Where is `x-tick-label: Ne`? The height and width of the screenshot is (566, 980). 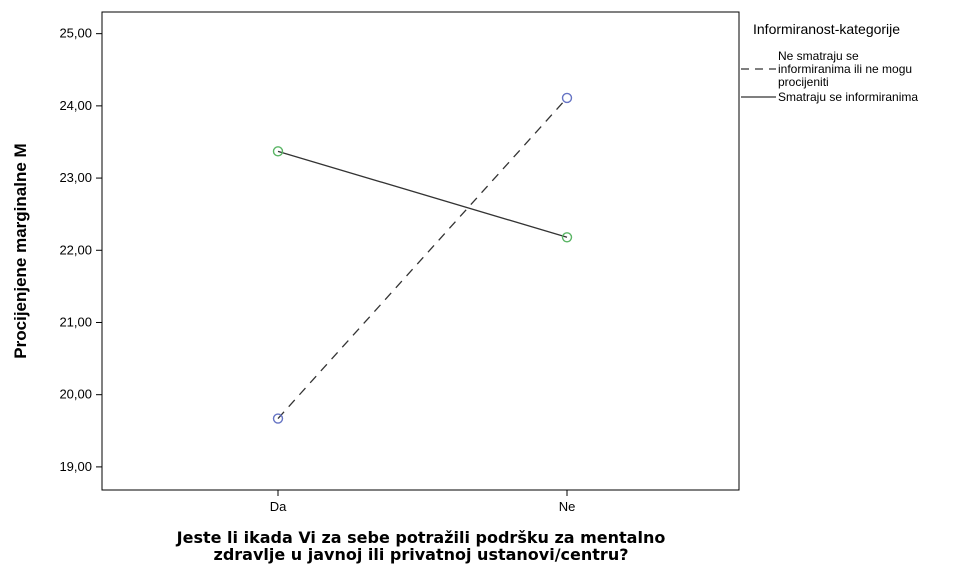
x-tick-label: Ne is located at coordinates (567, 506).